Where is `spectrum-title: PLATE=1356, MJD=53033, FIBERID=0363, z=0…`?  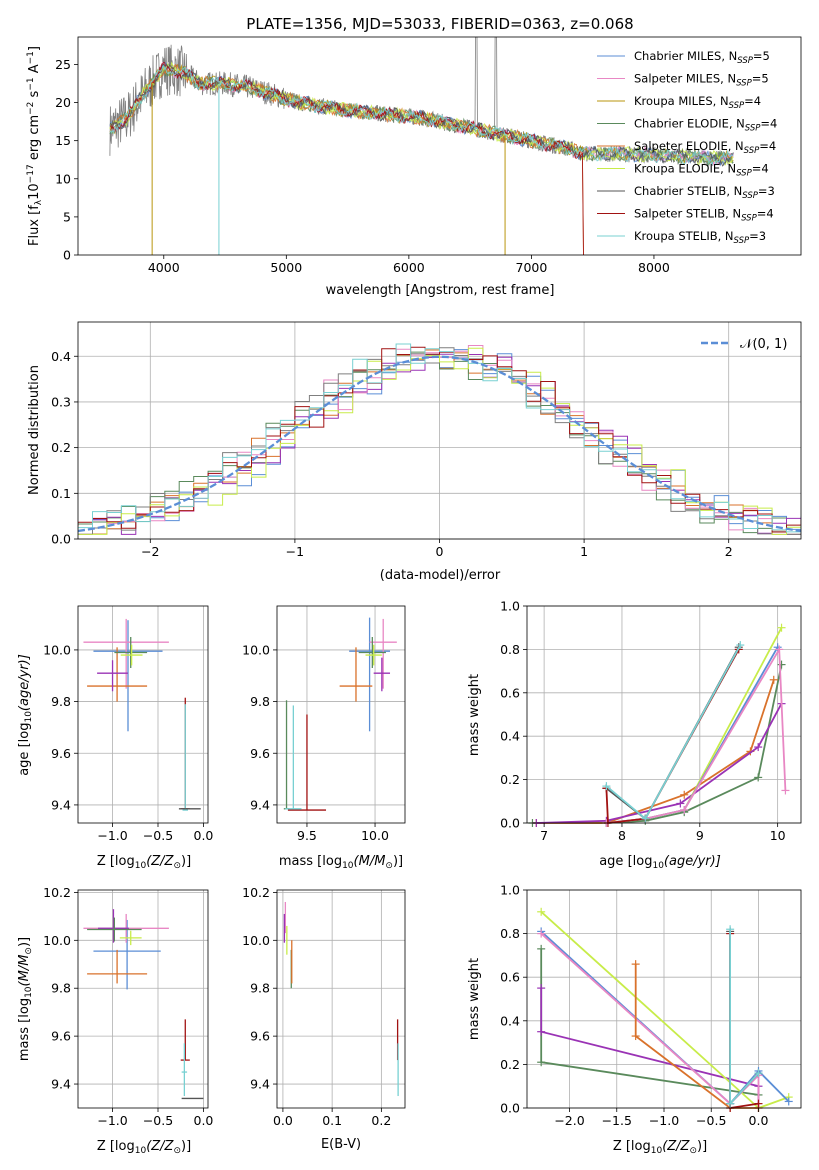 spectrum-title: PLATE=1356, MJD=53033, FIBERID=0363, z=0… is located at coordinates (439, 24).